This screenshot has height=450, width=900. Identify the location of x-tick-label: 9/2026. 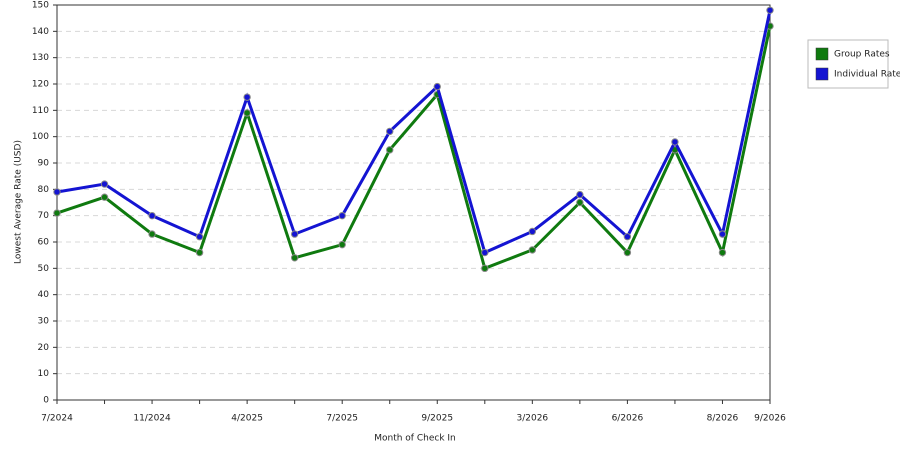
(770, 419).